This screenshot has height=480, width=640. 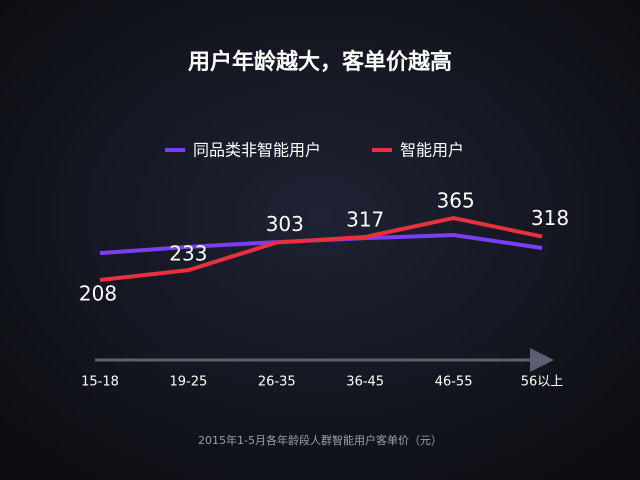 What do you see at coordinates (321, 248) in the screenshot?
I see `line-series` at bounding box center [321, 248].